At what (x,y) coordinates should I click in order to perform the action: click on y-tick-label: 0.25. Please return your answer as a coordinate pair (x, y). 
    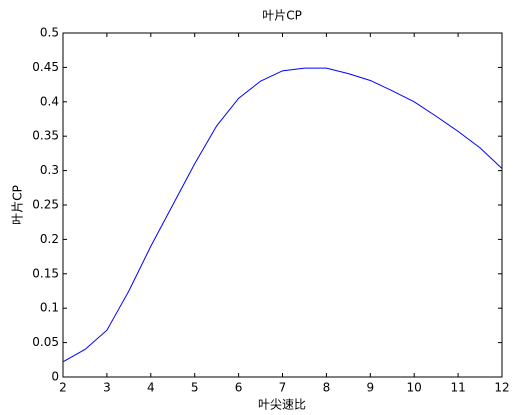
    Looking at the image, I should click on (45, 205).